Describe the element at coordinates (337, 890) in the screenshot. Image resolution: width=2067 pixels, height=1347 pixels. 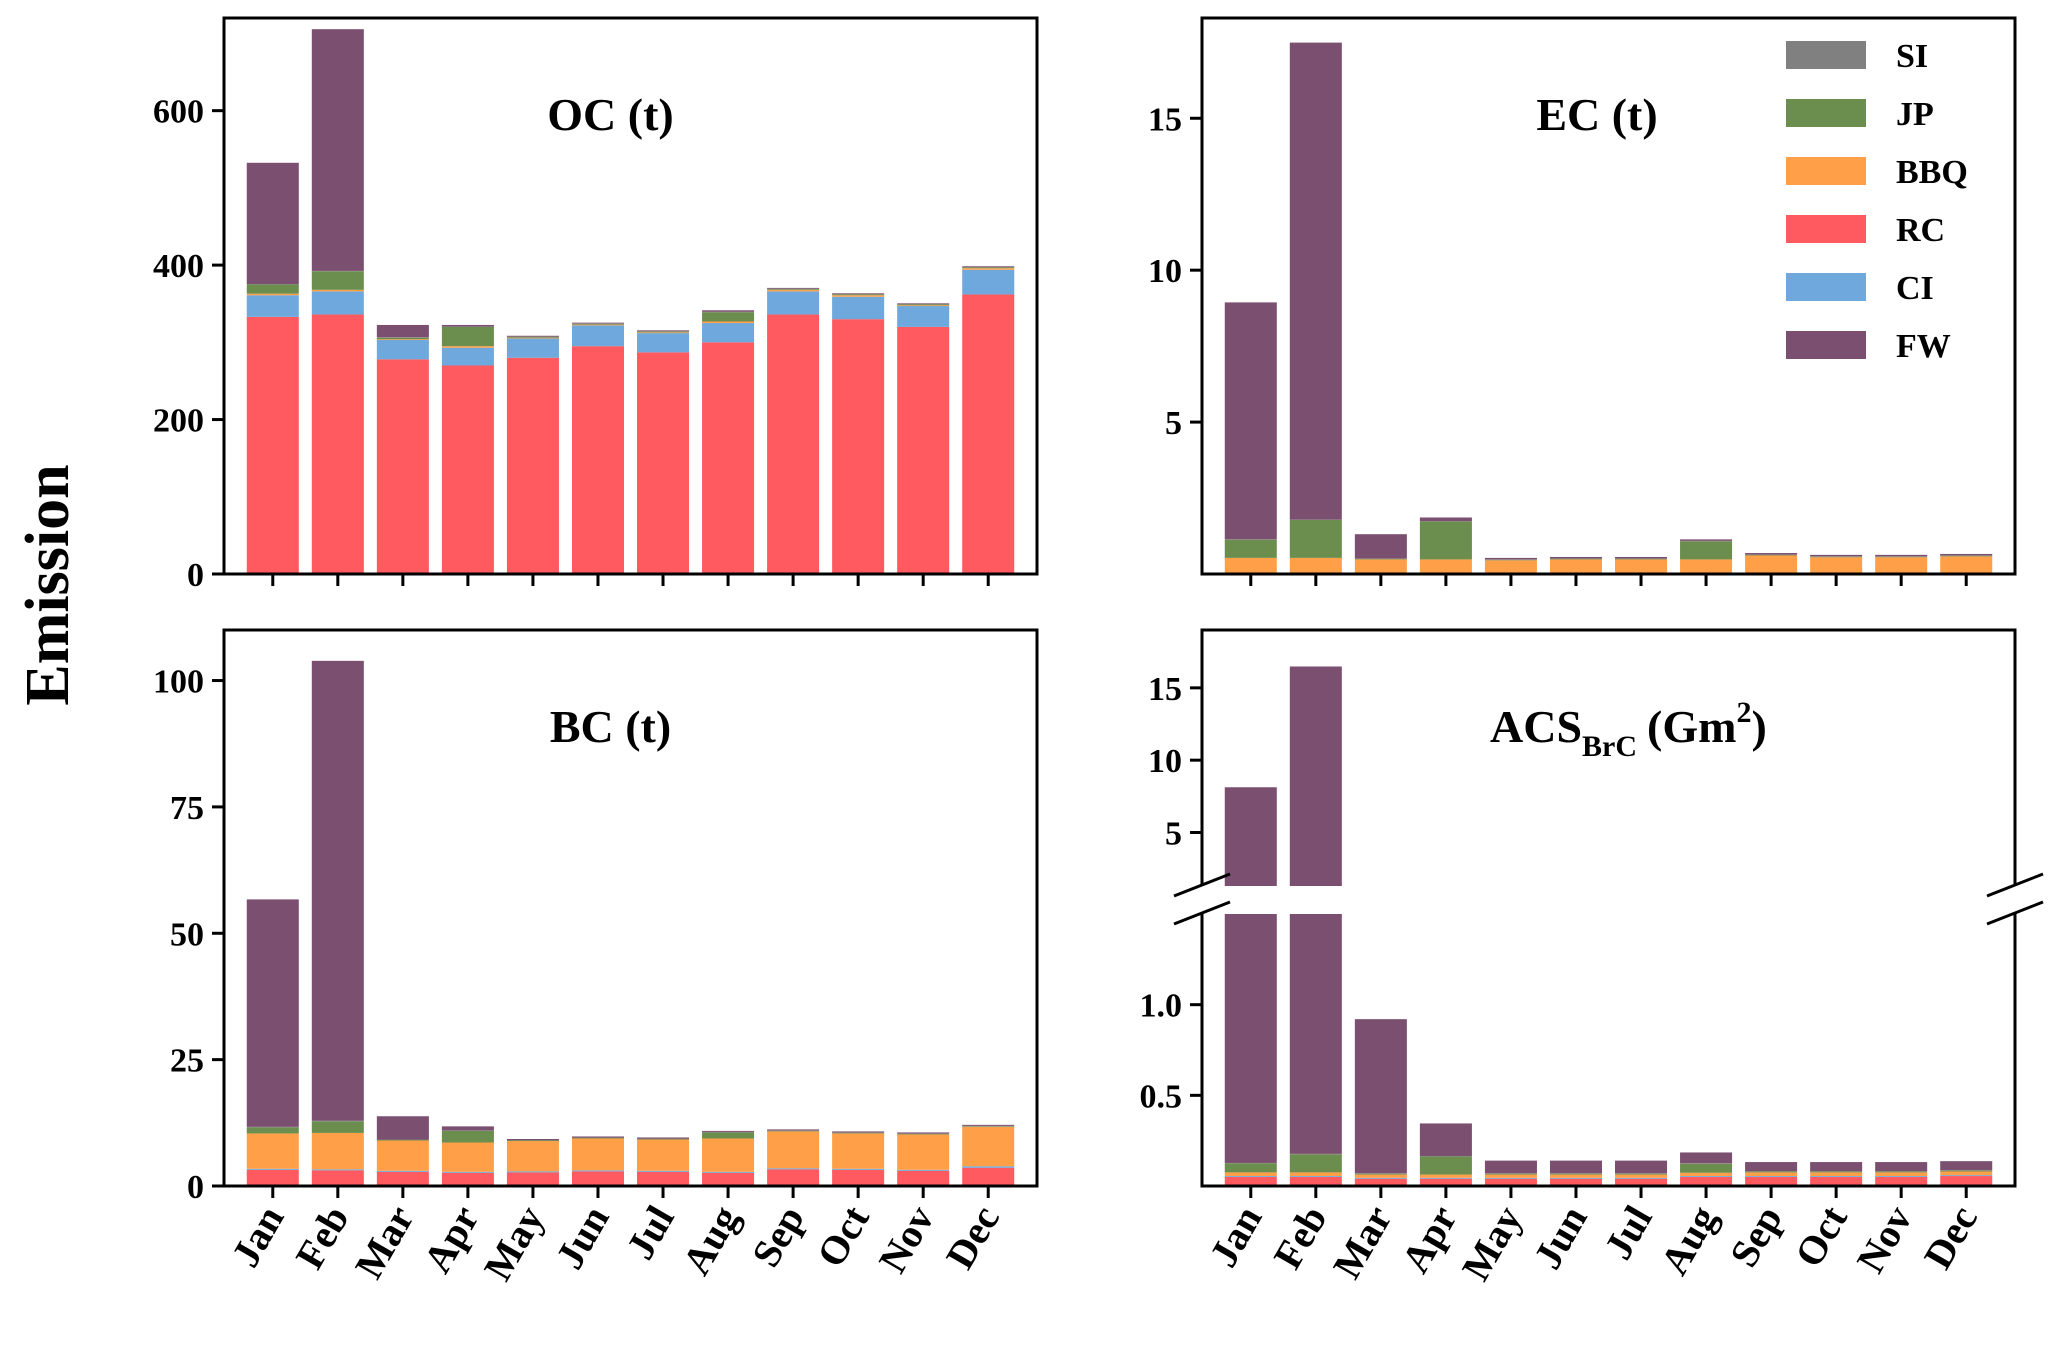
I see `bar-bc-feb-fw` at that location.